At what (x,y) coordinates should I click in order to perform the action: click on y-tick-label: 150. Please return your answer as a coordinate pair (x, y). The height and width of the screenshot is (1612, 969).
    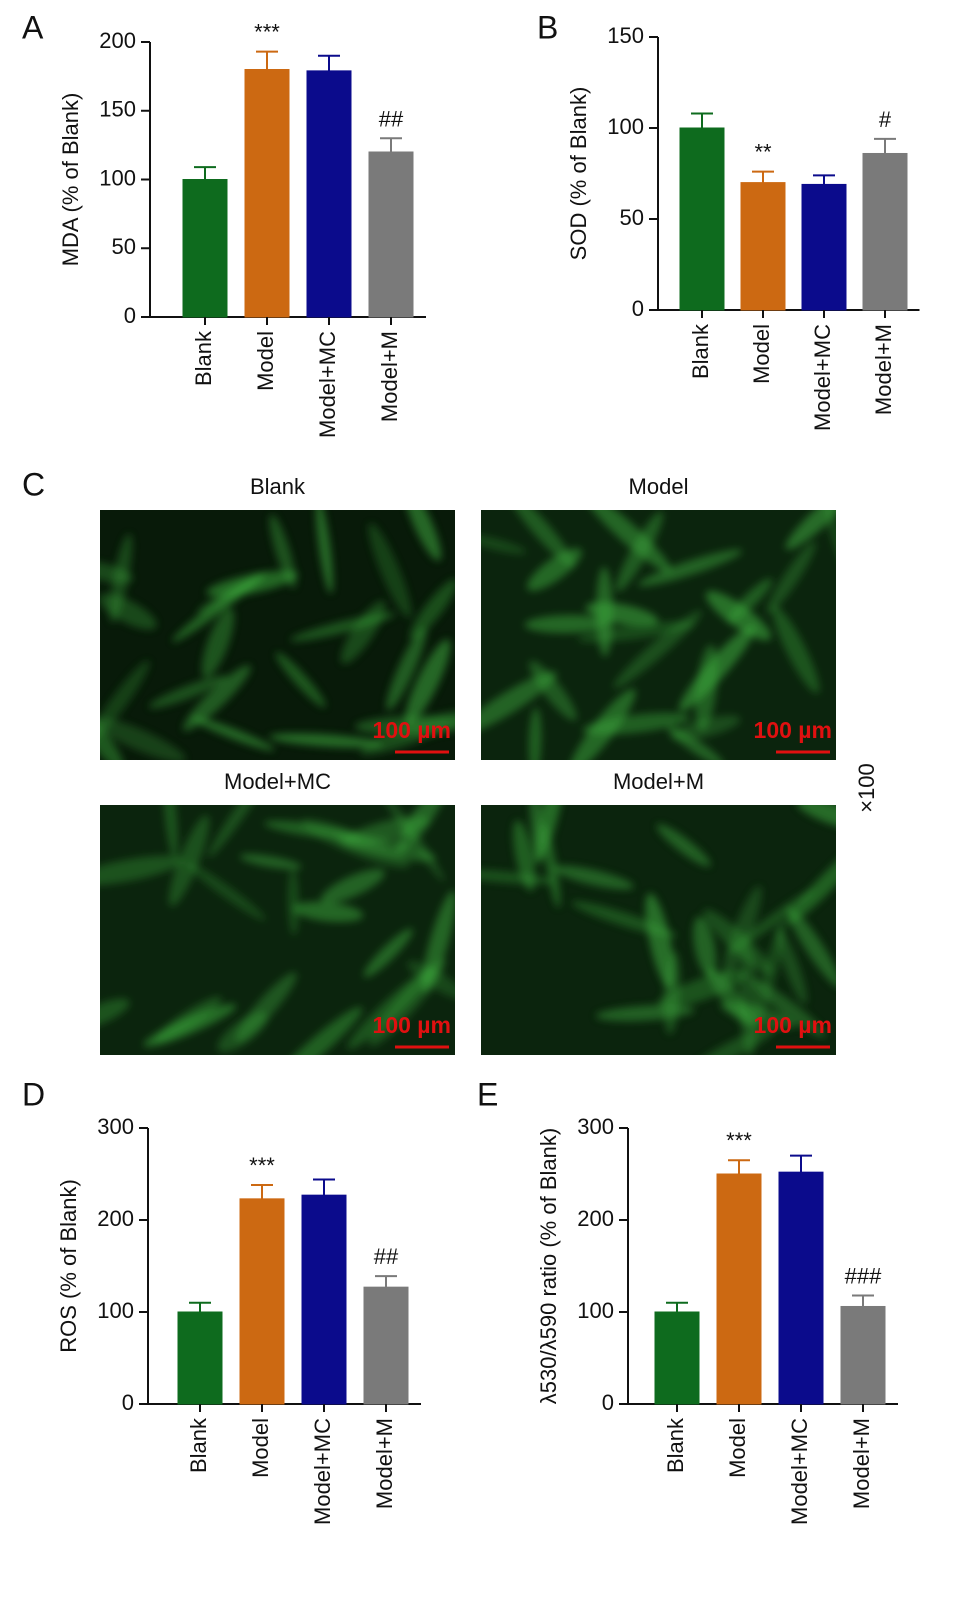
    Looking at the image, I should click on (625, 35).